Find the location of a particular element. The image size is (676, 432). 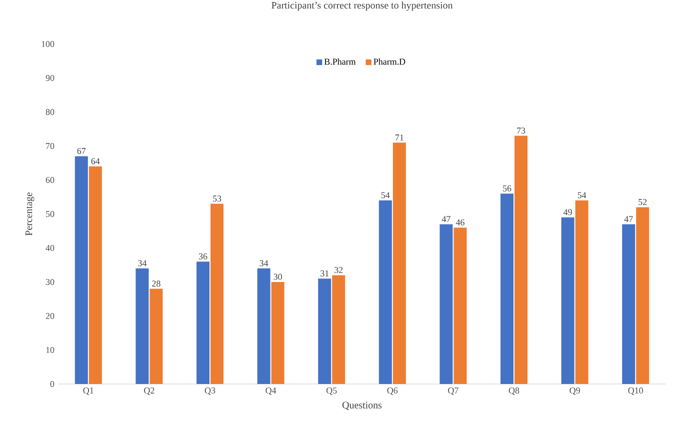

x-tick-label: Q6 is located at coordinates (392, 391).